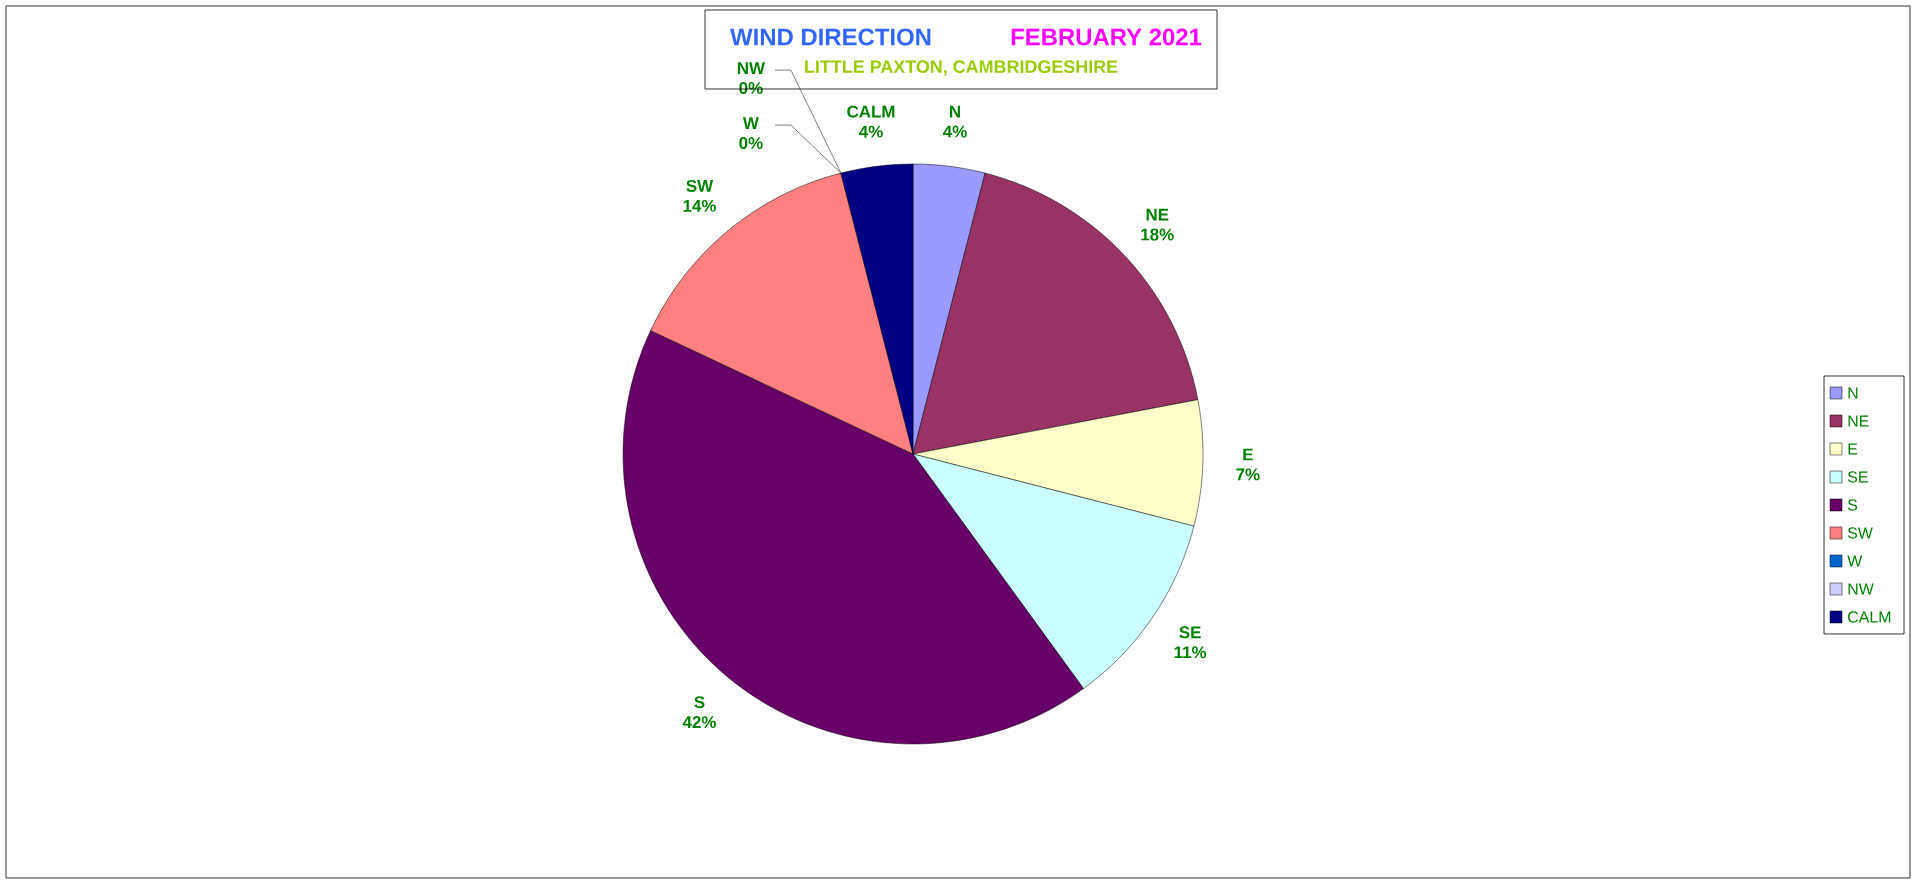 The image size is (1916, 884). I want to click on legend-label: N, so click(1853, 393).